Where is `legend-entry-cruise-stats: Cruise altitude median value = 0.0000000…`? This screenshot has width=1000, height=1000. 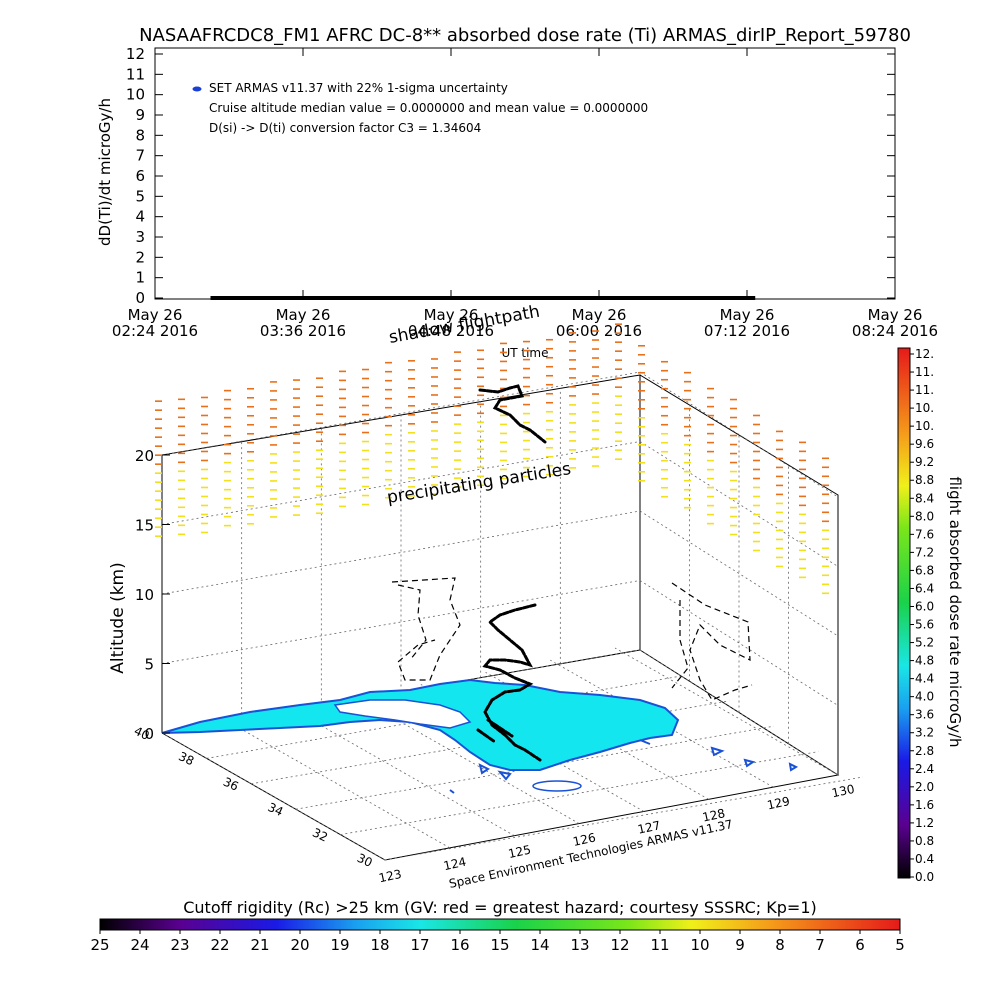
legend-entry-cruise-stats: Cruise altitude median value = 0.0000000… is located at coordinates (428, 108).